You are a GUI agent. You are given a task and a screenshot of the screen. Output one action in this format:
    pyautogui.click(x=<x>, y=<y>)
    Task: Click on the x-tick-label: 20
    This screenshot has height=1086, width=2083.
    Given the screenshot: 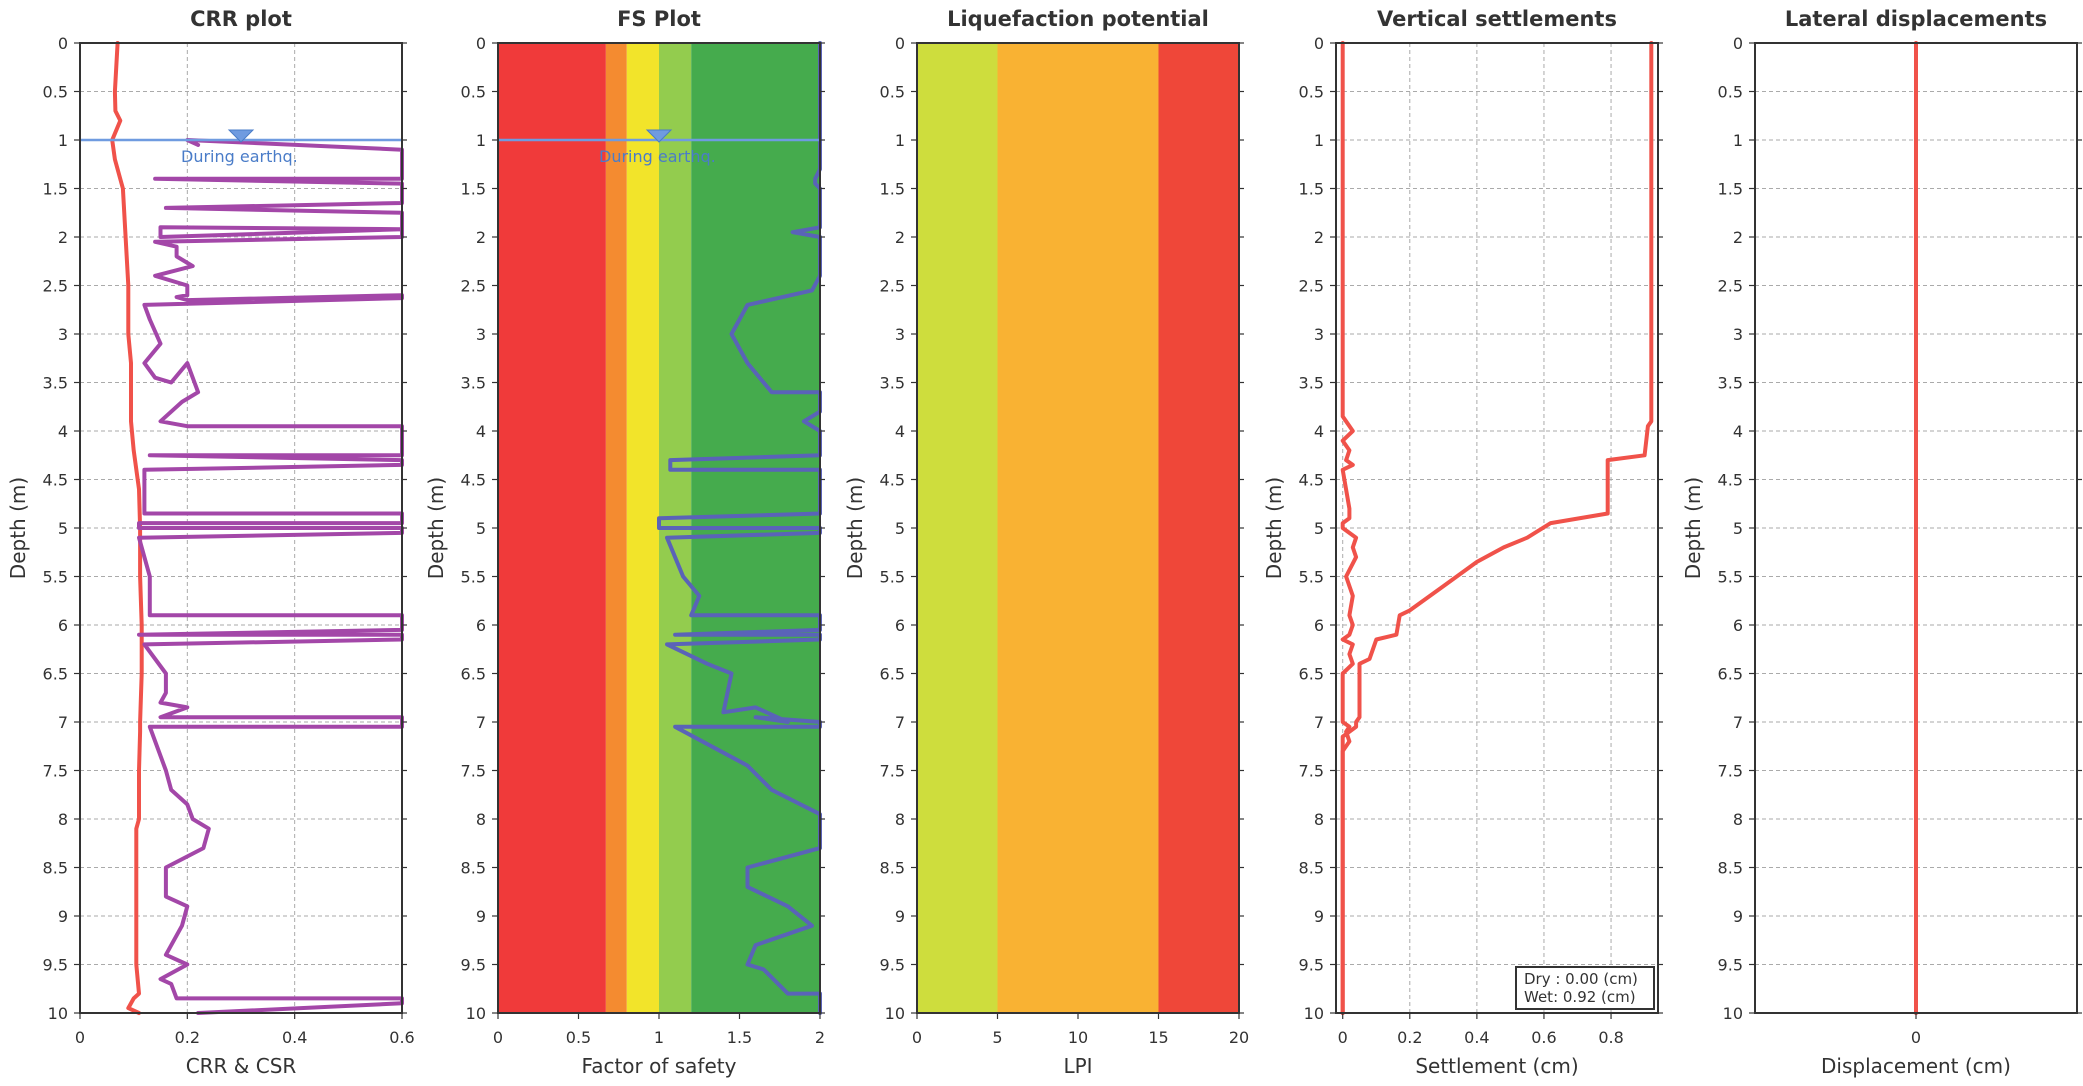 What is the action you would take?
    pyautogui.click(x=1239, y=1037)
    